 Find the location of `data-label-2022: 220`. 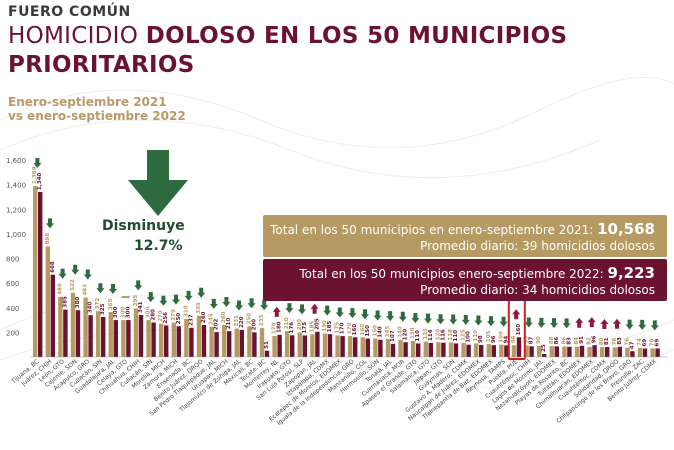

data-label-2022: 220 is located at coordinates (242, 322).